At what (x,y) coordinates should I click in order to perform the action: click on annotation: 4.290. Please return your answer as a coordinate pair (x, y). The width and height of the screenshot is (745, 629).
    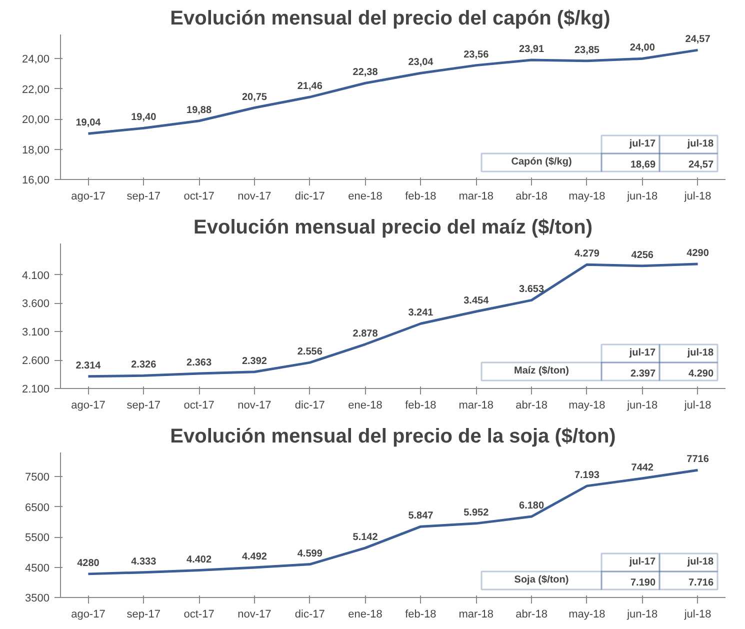
    Looking at the image, I should click on (701, 374).